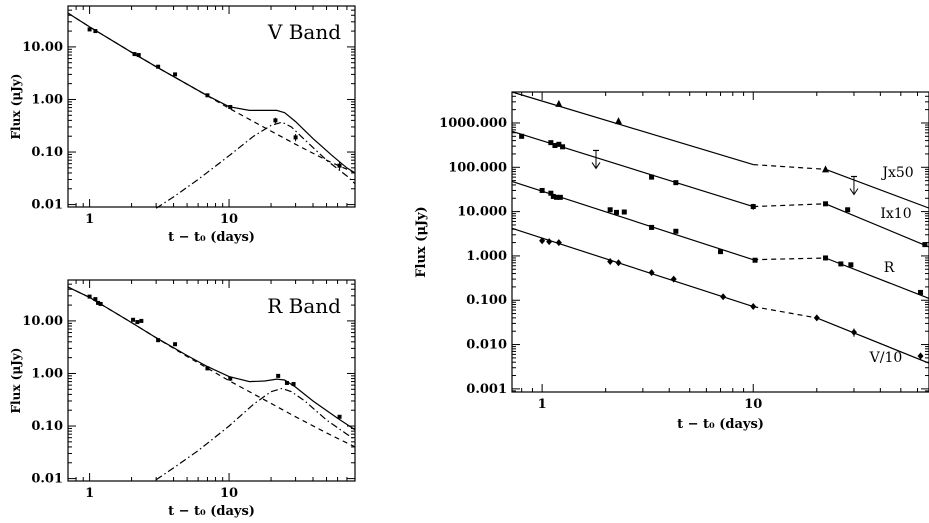 The width and height of the screenshot is (929, 523). What do you see at coordinates (477, 167) in the screenshot?
I see `y-tick-label: 100.000` at bounding box center [477, 167].